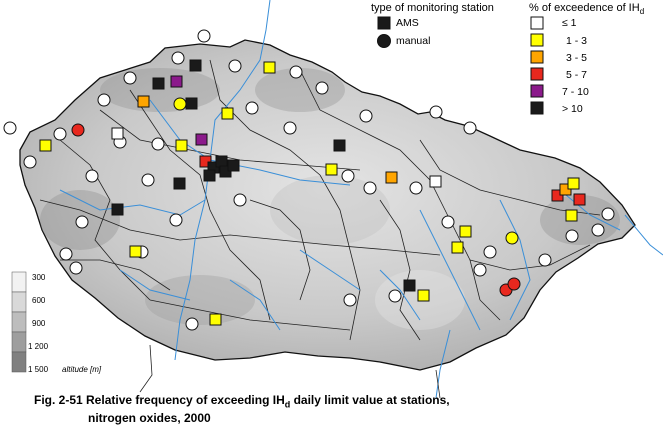 The image size is (663, 425). I want to click on legend-class-label-2: 3 - 5, so click(577, 58).